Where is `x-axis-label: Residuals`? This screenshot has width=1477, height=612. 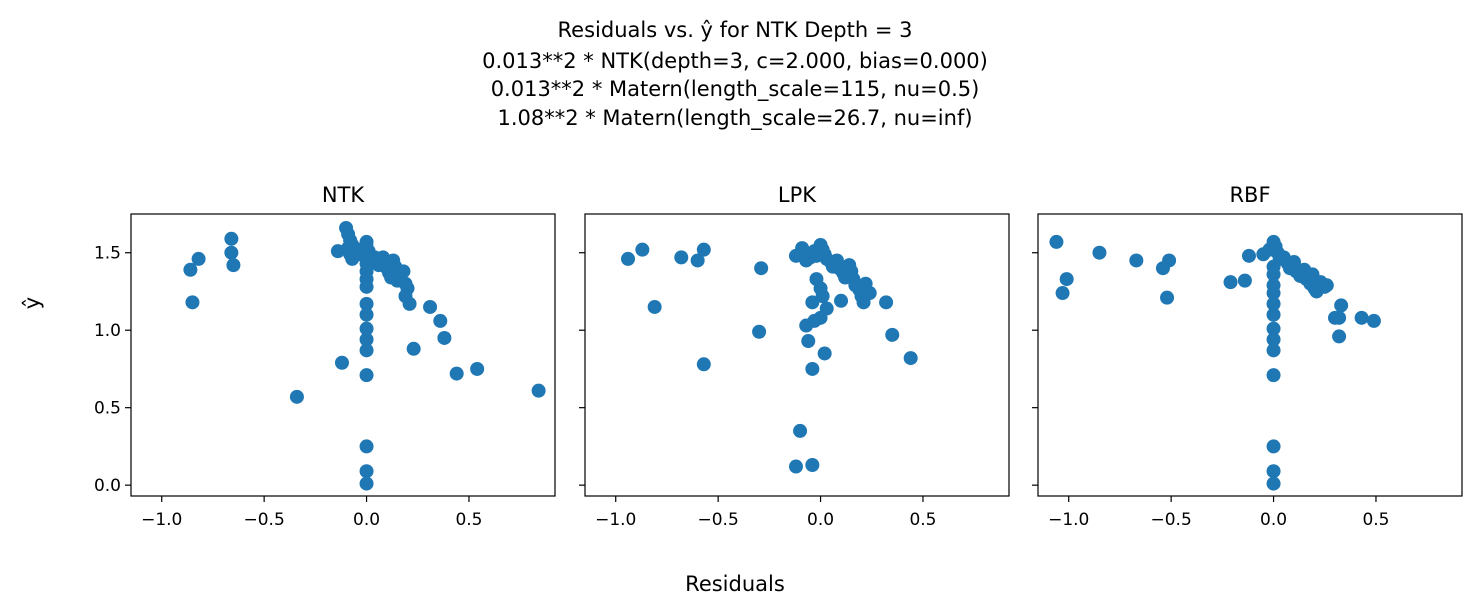 x-axis-label: Residuals is located at coordinates (735, 584).